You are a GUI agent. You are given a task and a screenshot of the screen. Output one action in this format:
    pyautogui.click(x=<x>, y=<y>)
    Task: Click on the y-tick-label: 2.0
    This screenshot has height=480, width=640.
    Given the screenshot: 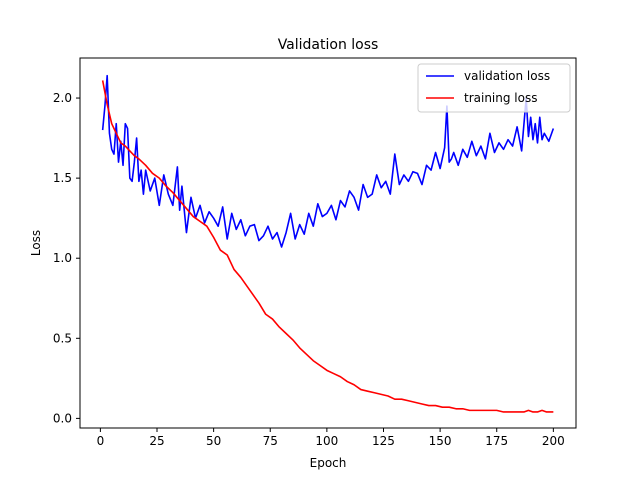 What is the action you would take?
    pyautogui.click(x=62, y=98)
    